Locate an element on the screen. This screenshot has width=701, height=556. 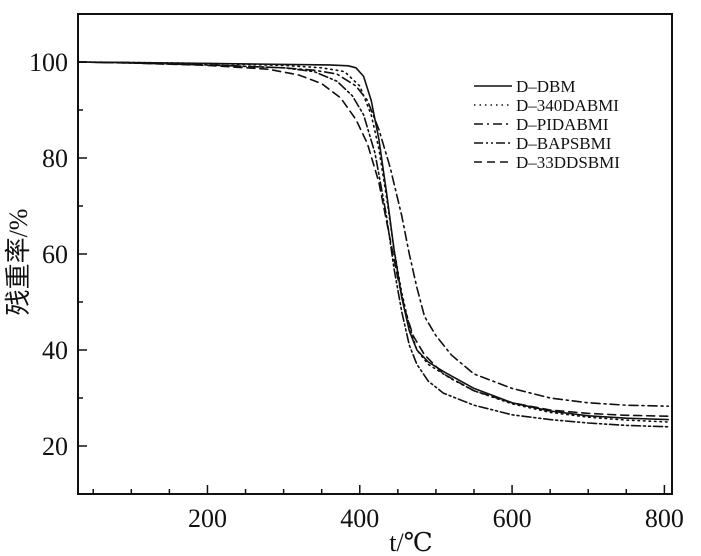
x-tick-label: 200 is located at coordinates (207, 518).